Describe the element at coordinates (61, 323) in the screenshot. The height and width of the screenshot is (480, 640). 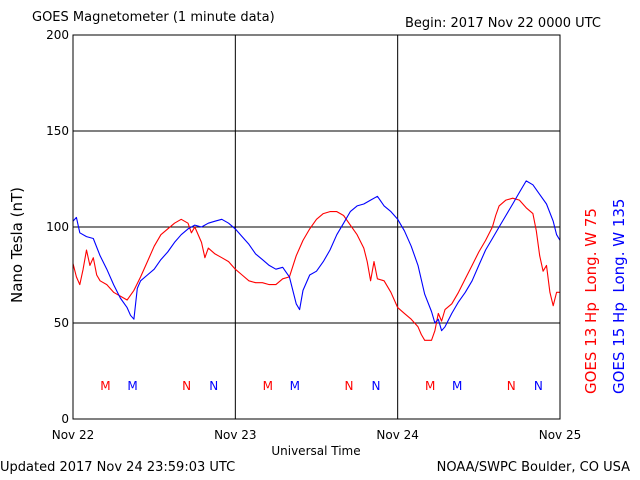
I see `y-tick-label: 50` at that location.